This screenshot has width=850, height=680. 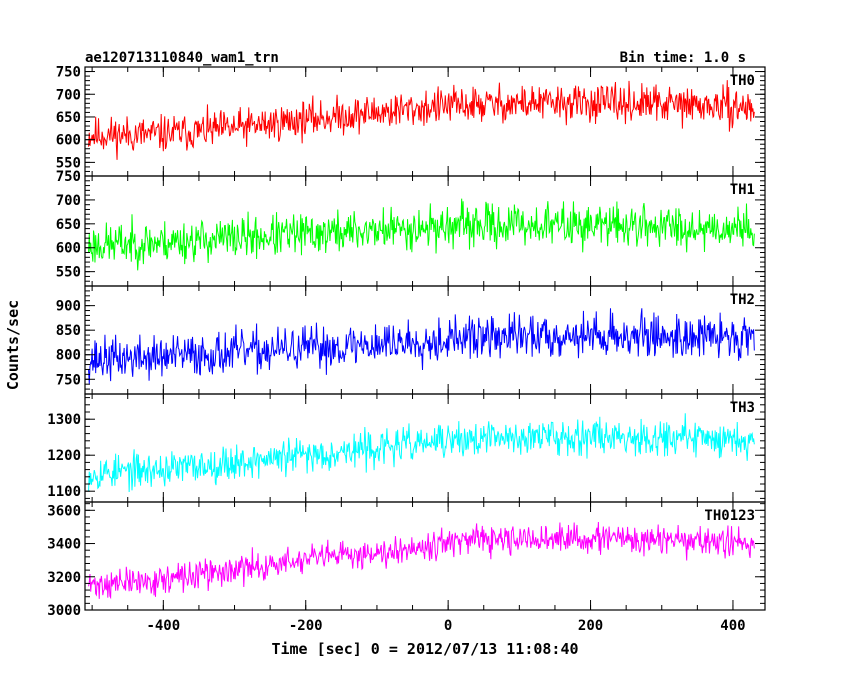 What do you see at coordinates (163, 626) in the screenshot?
I see `x-tick-label: -400` at bounding box center [163, 626].